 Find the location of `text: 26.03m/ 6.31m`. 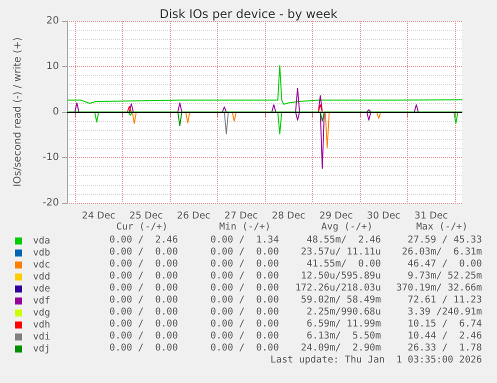

text: 26.03m/ 6.31m is located at coordinates (442, 252).